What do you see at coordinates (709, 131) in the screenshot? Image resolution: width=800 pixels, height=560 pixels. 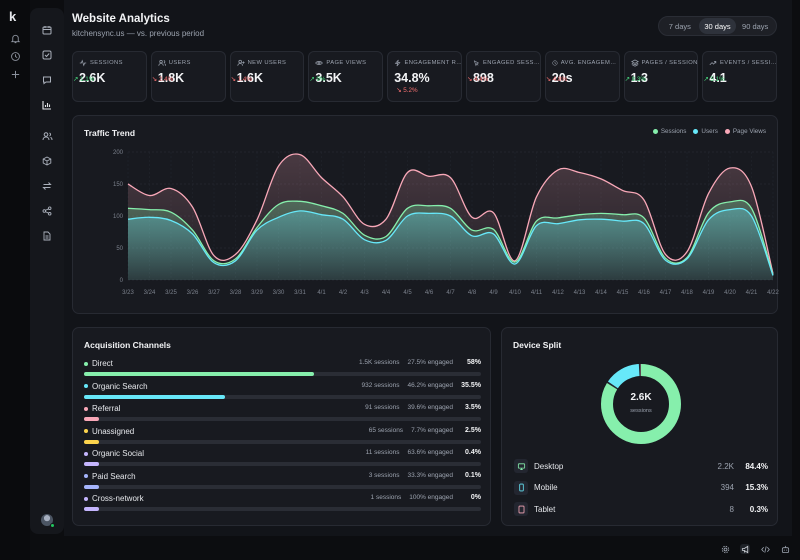 I see `legend-label: Users` at bounding box center [709, 131].